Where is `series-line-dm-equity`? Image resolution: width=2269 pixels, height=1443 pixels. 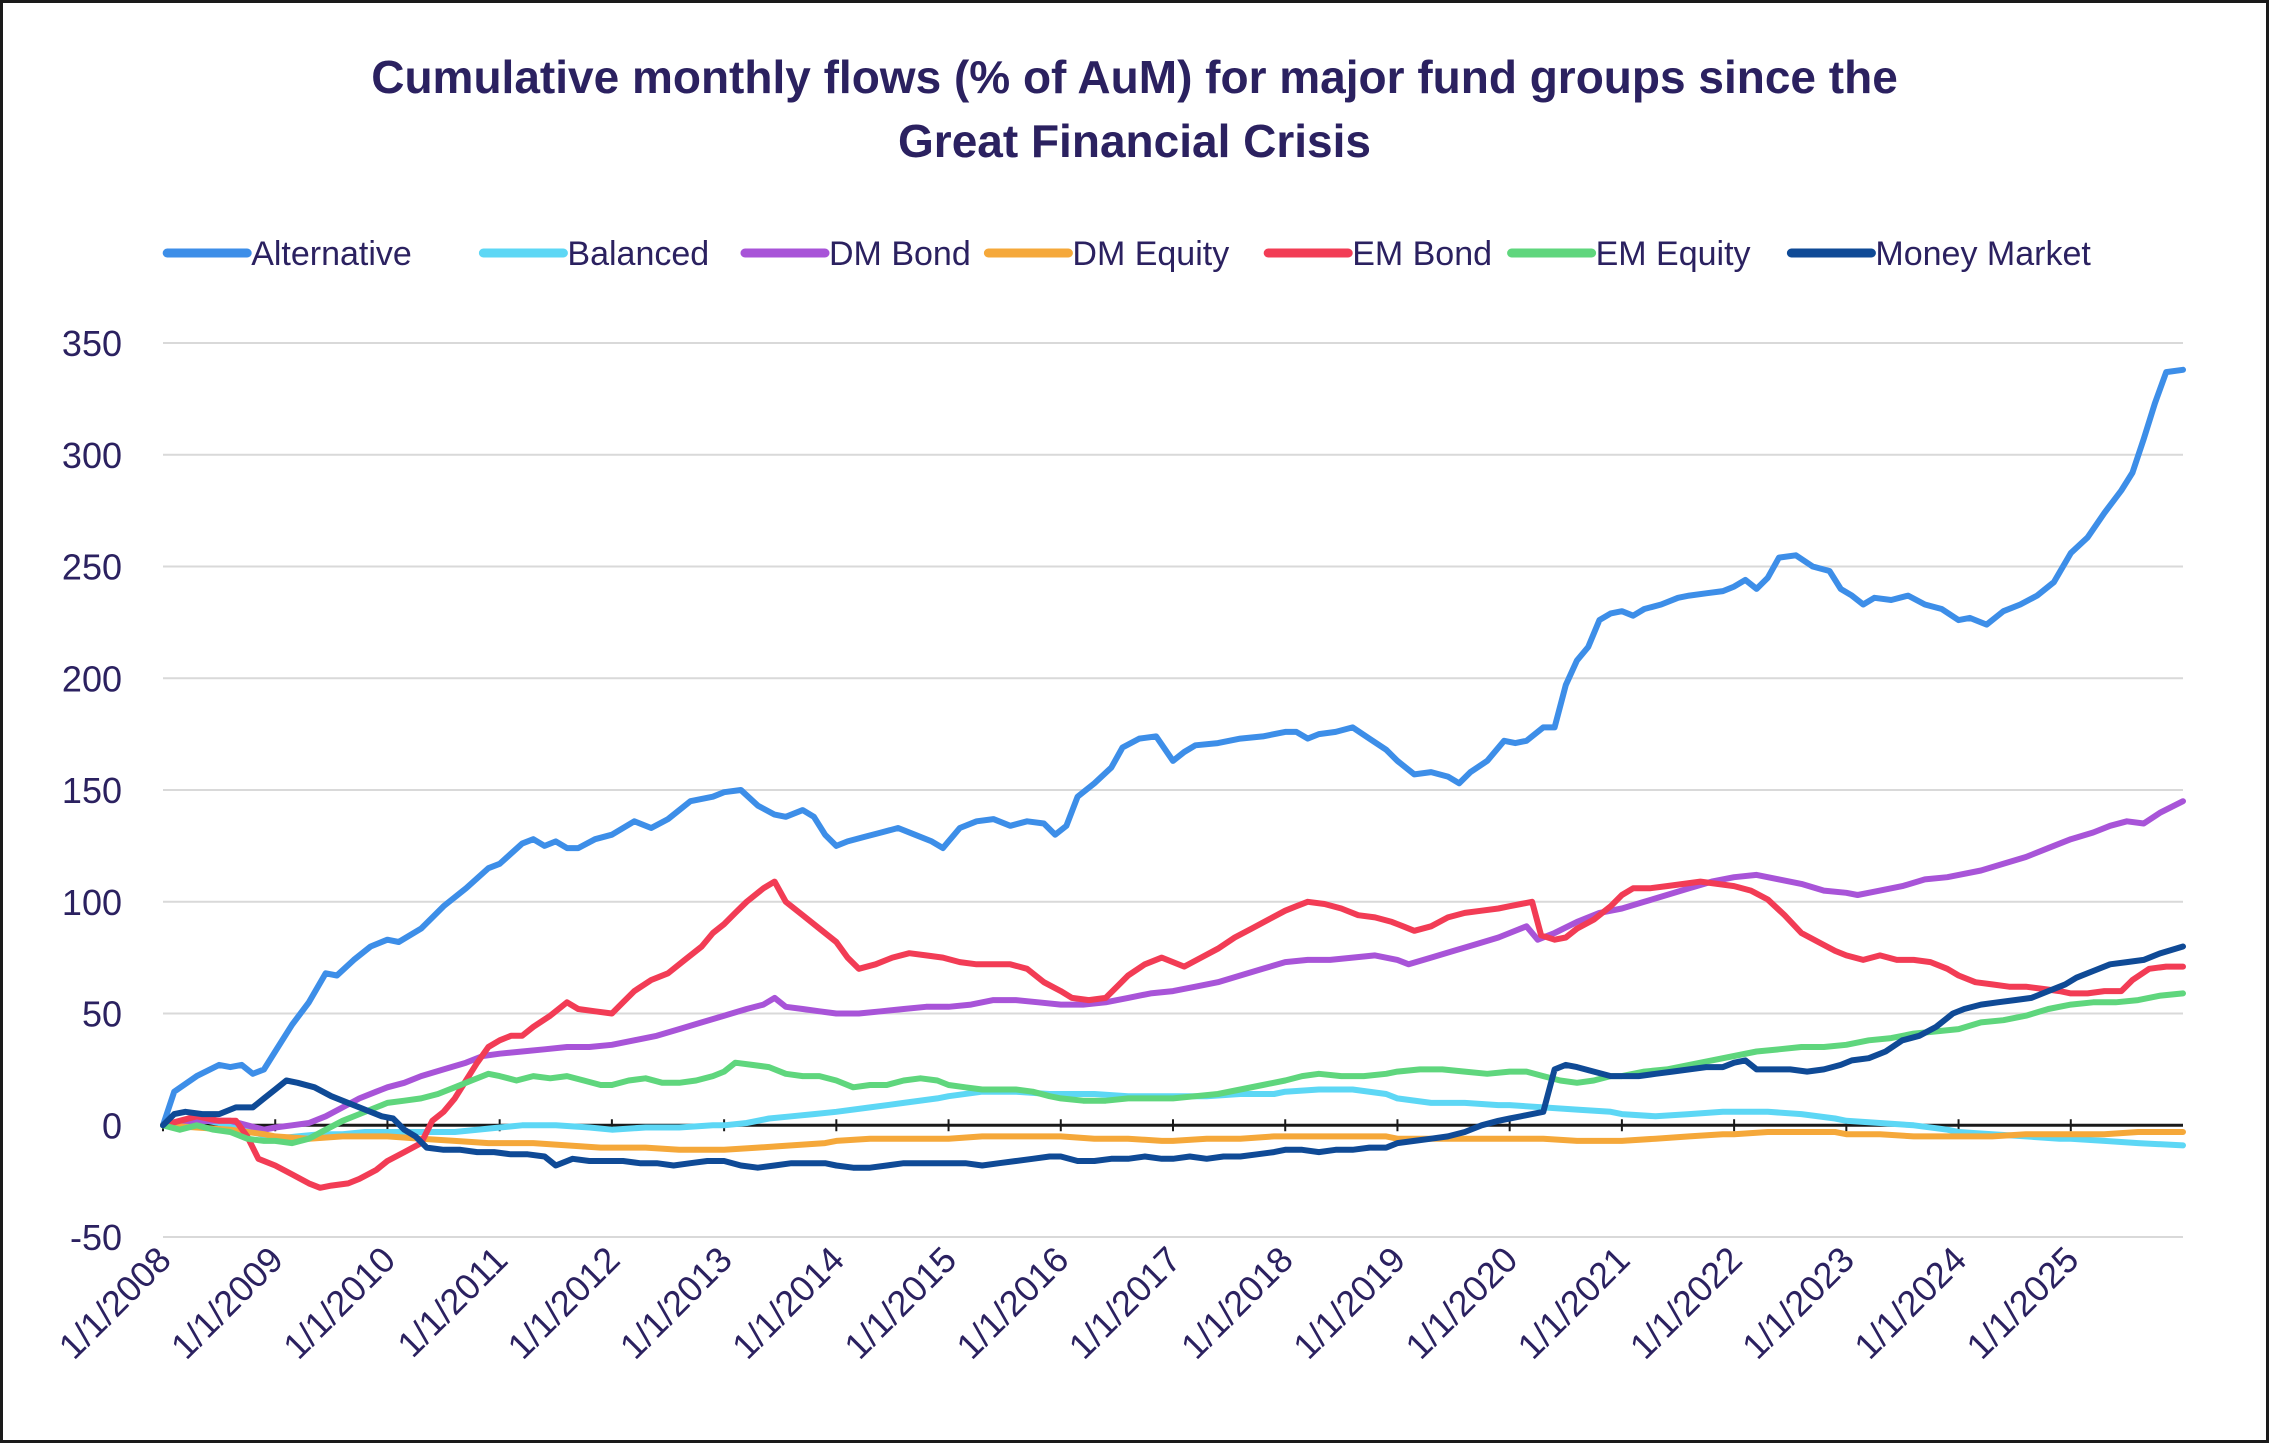 series-line-dm-equity is located at coordinates (1173, 1137).